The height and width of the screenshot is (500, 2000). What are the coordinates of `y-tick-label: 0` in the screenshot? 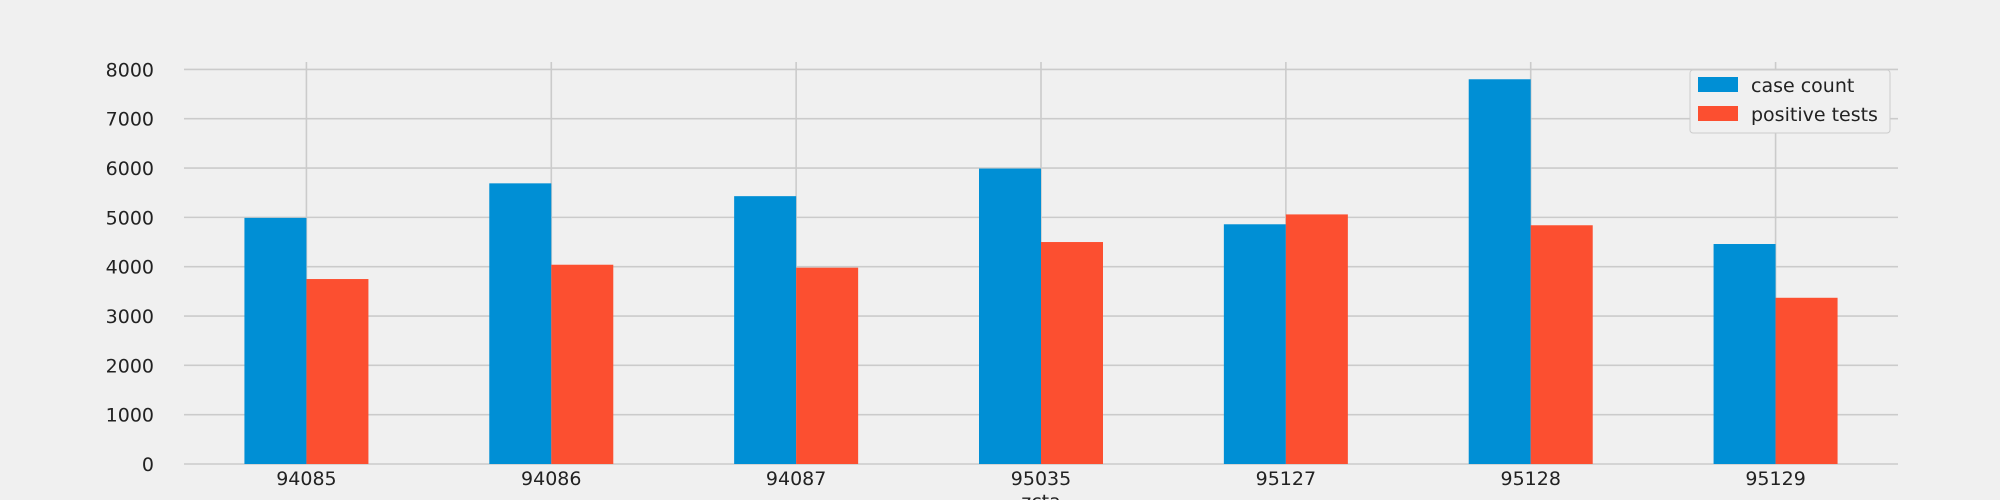 It's located at (148, 465).